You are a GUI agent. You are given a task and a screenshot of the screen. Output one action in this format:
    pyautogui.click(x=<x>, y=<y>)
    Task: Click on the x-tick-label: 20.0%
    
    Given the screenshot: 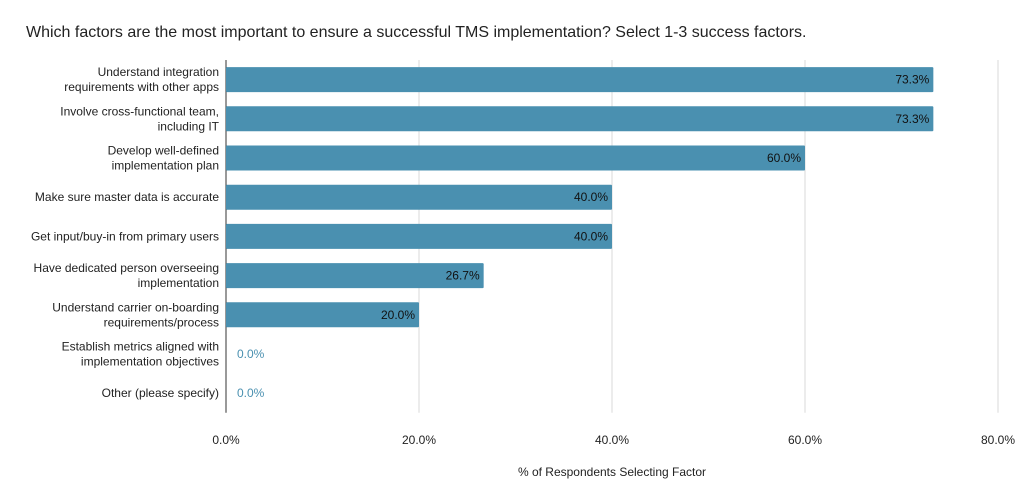 What is the action you would take?
    pyautogui.click(x=419, y=440)
    